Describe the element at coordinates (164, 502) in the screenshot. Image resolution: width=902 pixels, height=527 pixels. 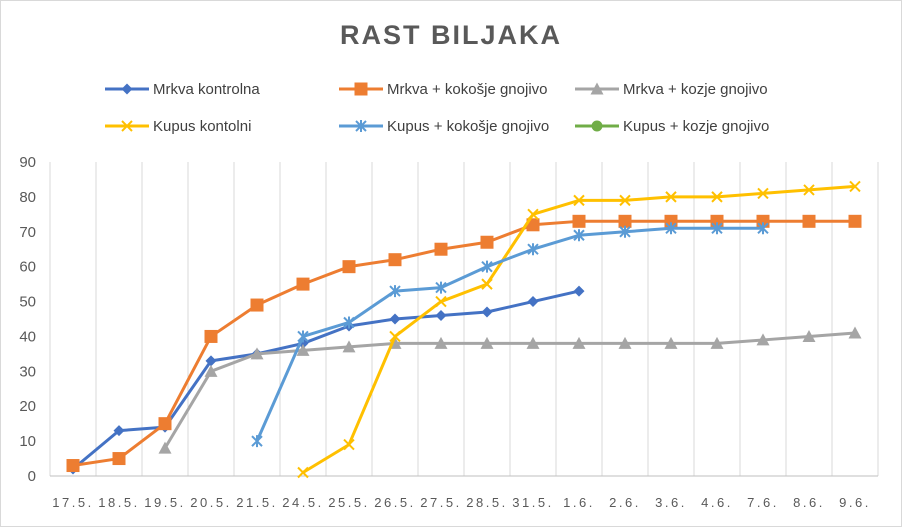
I see `x-tick-label: 19.5.` at that location.